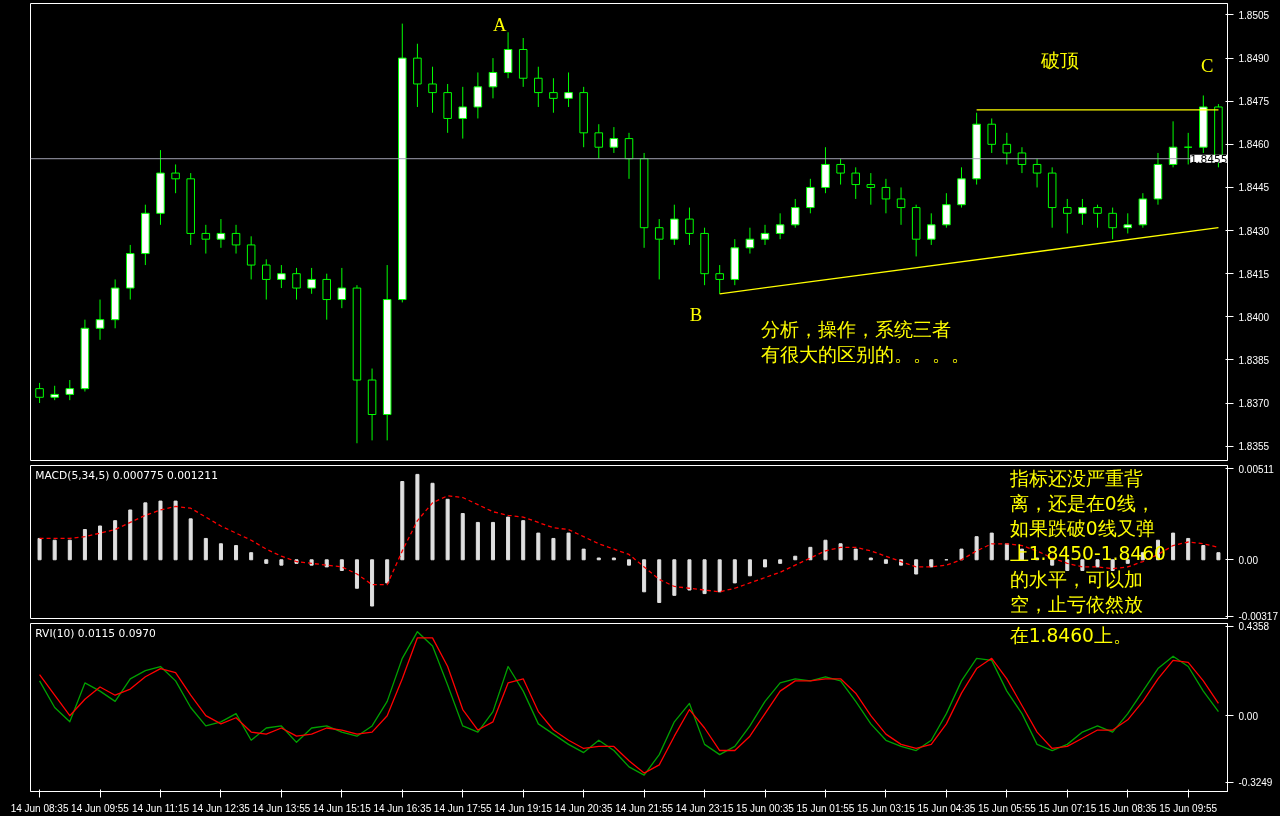 This screenshot has width=1280, height=819. Describe the element at coordinates (1258, 617) in the screenshot. I see `y-tick-label: -0.00317` at that location.